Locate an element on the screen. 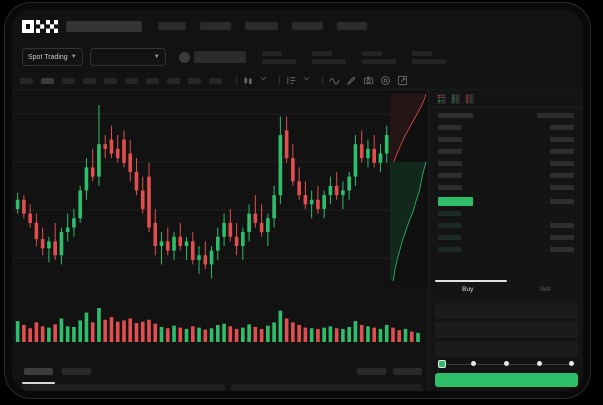  nav-item-assets is located at coordinates (352, 26).